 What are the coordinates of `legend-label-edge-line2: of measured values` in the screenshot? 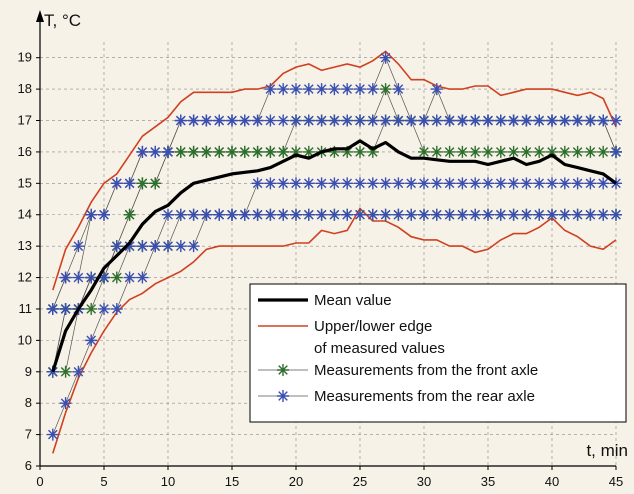 It's located at (379, 348).